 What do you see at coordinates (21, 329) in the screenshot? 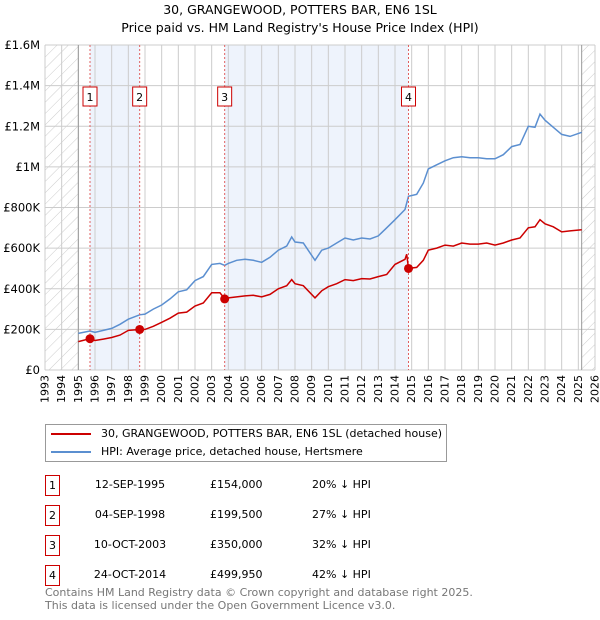
I see `y-tick-label: £200K` at bounding box center [21, 329].